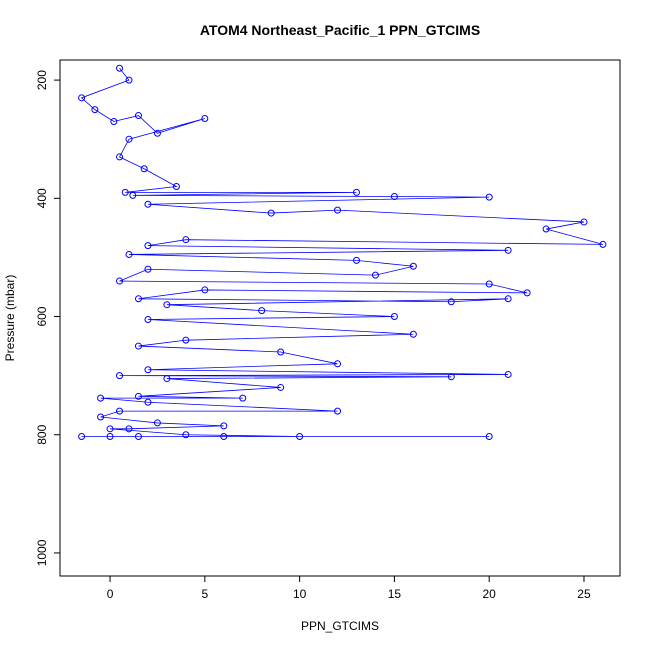 The width and height of the screenshot is (650, 650). What do you see at coordinates (204, 594) in the screenshot?
I see `x-tick-label: 5` at bounding box center [204, 594].